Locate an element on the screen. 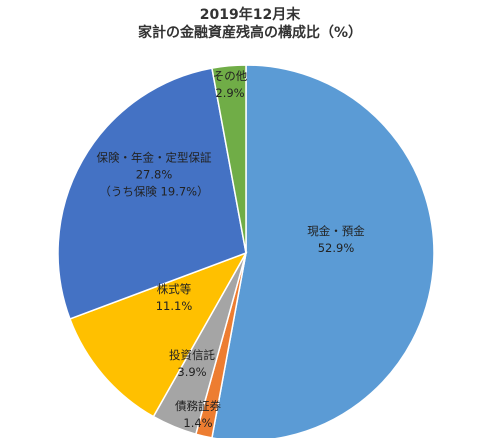 The height and width of the screenshot is (438, 500). slice-name-label: 現金・預金 is located at coordinates (336, 231).